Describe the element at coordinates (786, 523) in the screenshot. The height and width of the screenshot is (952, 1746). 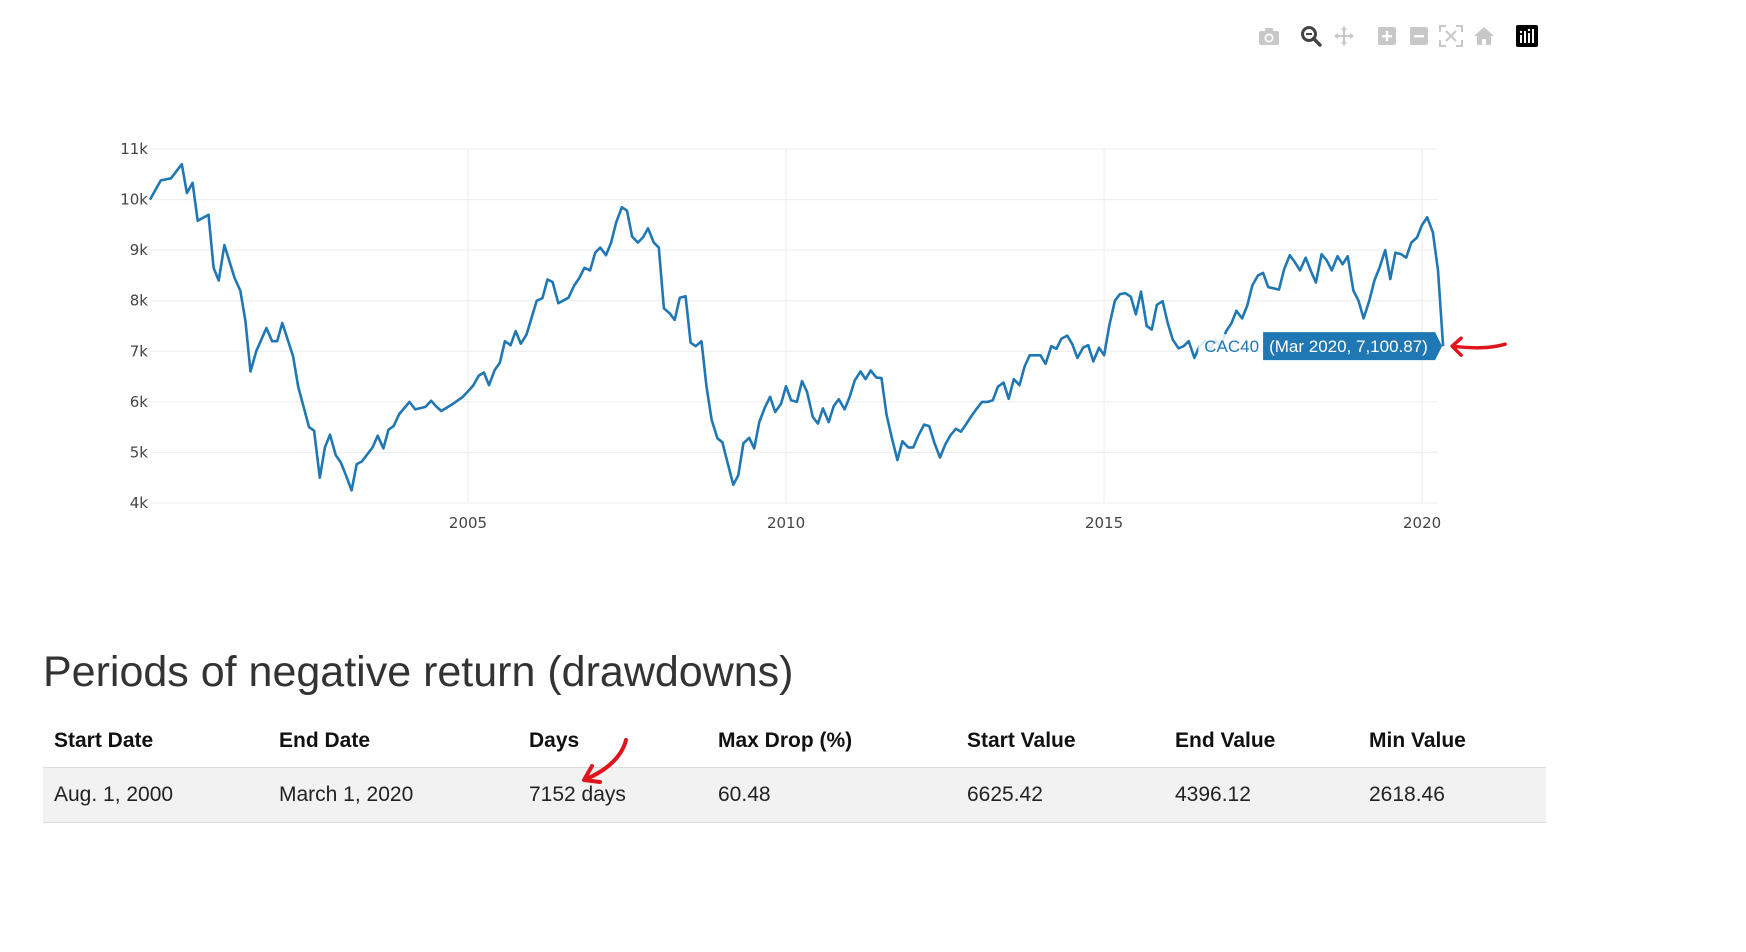
I see `x-tick-label: 2010` at that location.